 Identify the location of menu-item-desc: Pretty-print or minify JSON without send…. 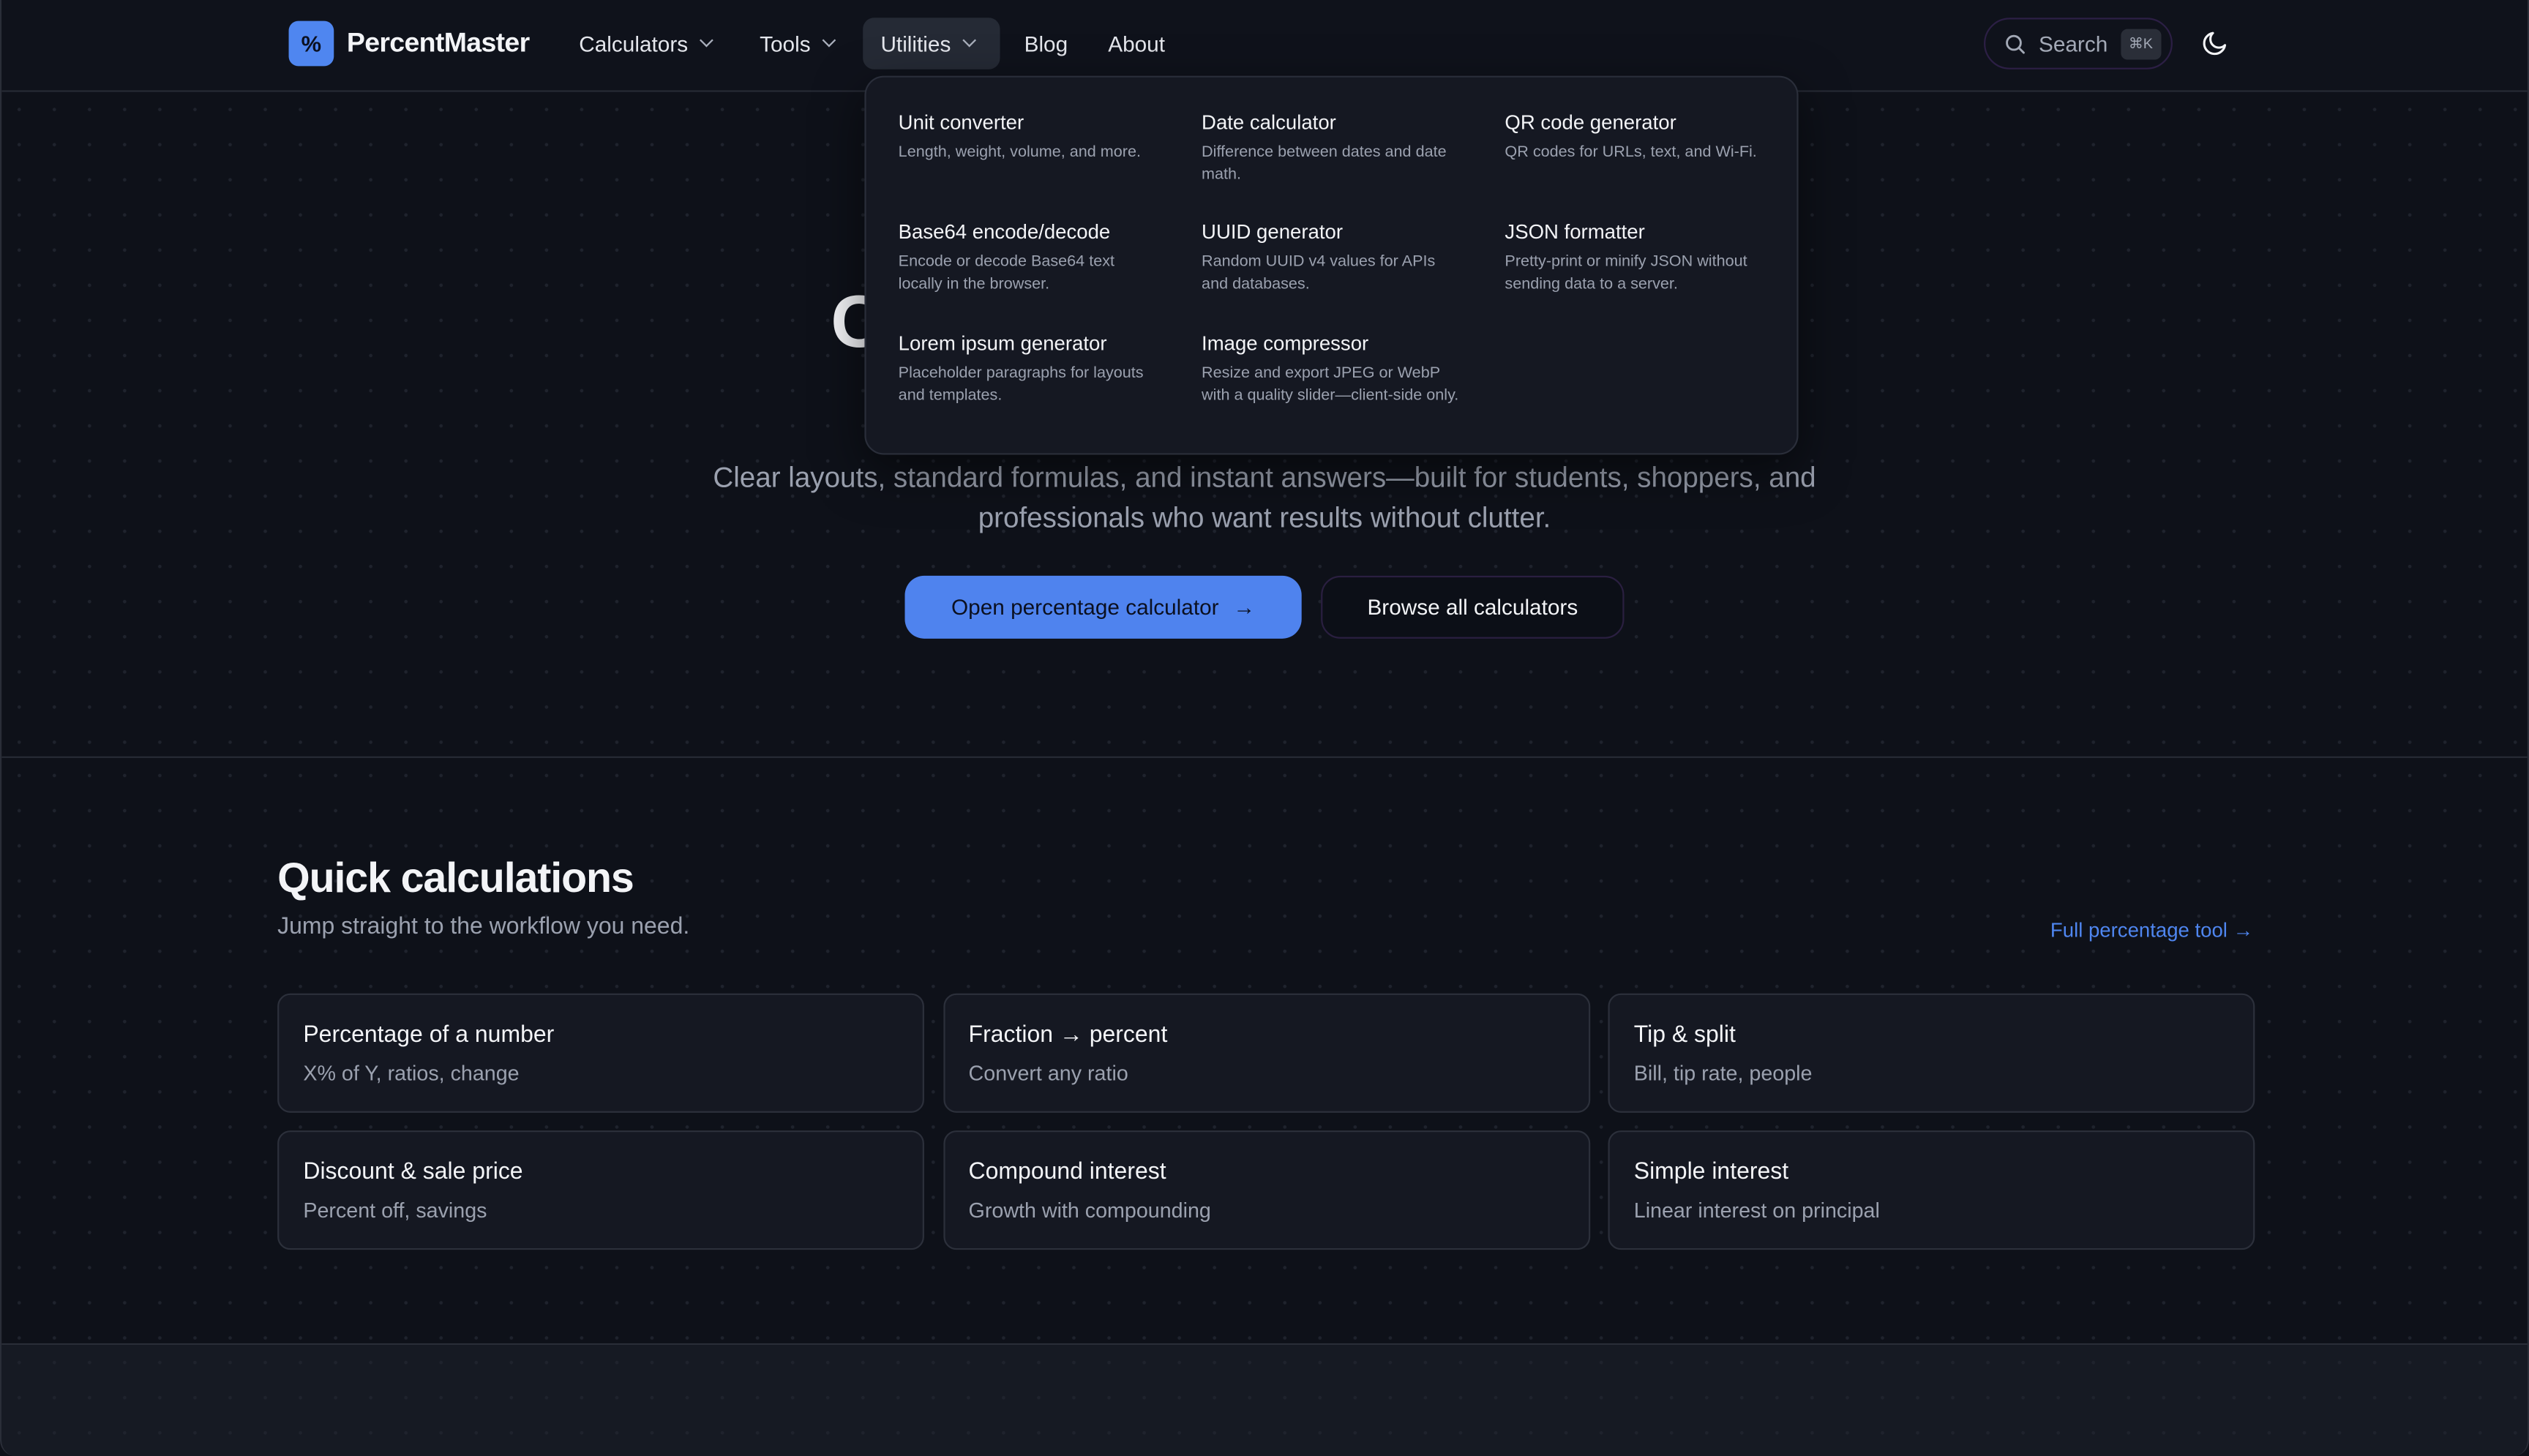
(1626, 273).